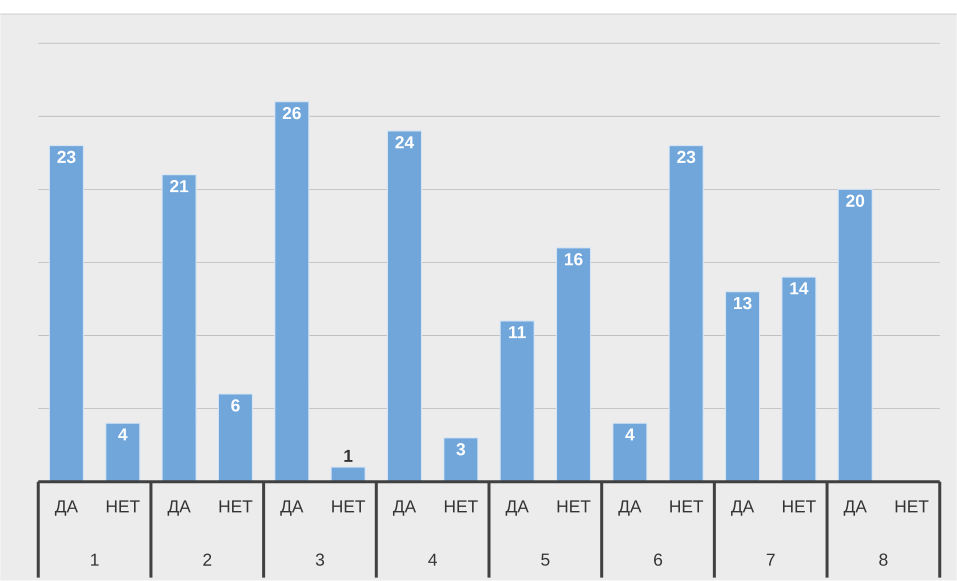 The width and height of the screenshot is (957, 581). What do you see at coordinates (799, 288) in the screenshot?
I see `data-label: 14` at bounding box center [799, 288].